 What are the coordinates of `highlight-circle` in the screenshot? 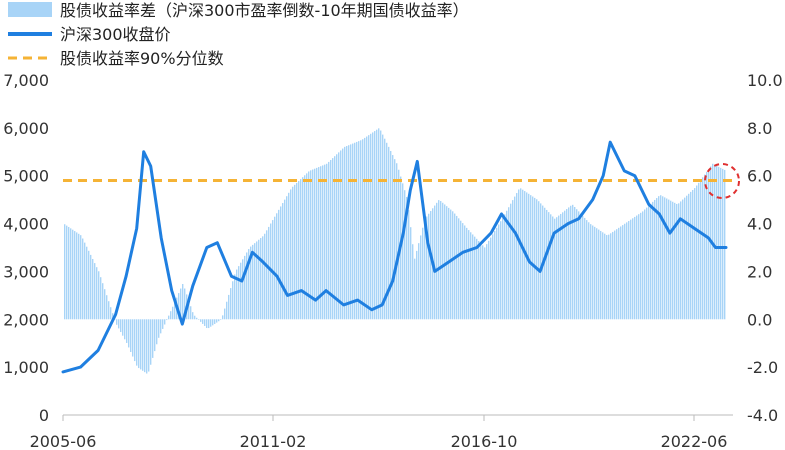 It's located at (722, 181).